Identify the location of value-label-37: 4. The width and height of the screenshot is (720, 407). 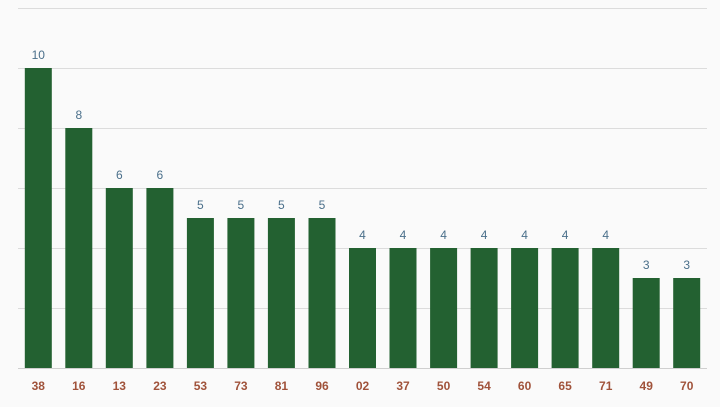
(403, 235).